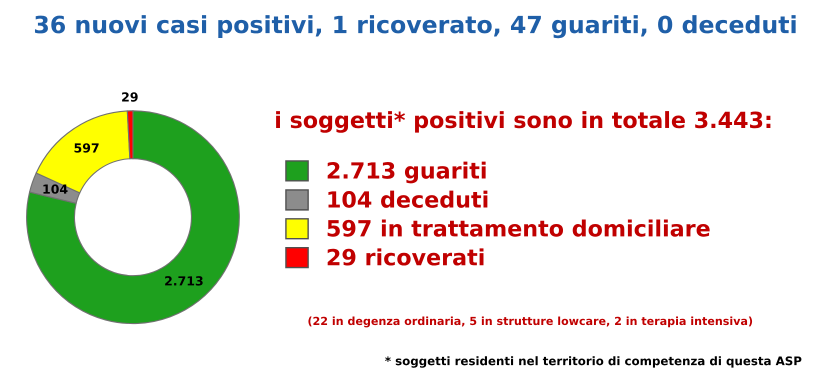  What do you see at coordinates (184, 281) in the screenshot?
I see `data-label: 2.713` at bounding box center [184, 281].